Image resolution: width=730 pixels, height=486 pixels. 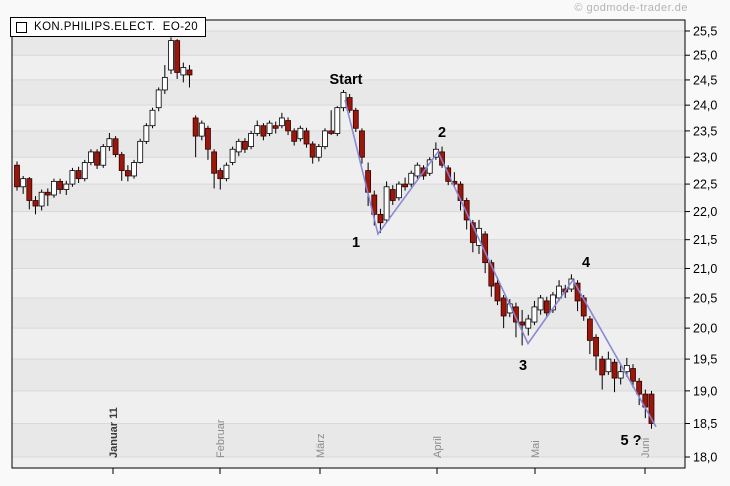 What do you see at coordinates (705, 158) in the screenshot?
I see `y-tick-label: 23,0` at bounding box center [705, 158].